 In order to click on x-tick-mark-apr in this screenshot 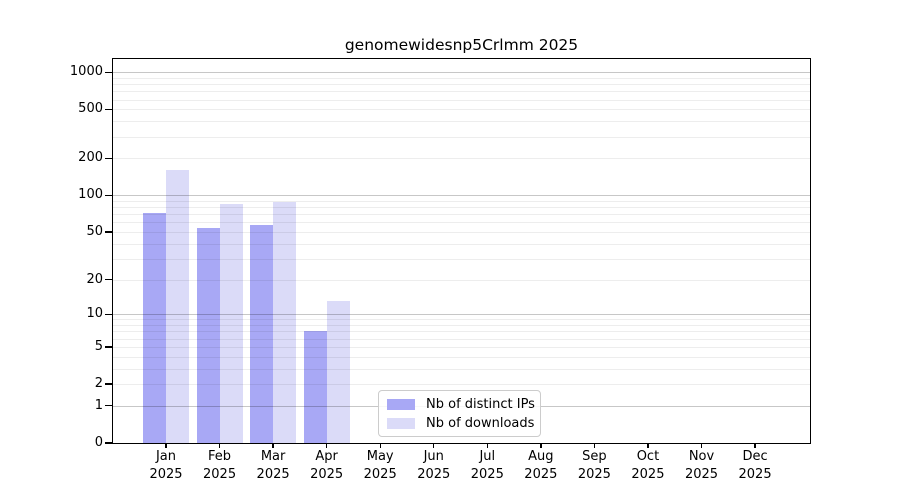, I will do `click(326, 445)`.